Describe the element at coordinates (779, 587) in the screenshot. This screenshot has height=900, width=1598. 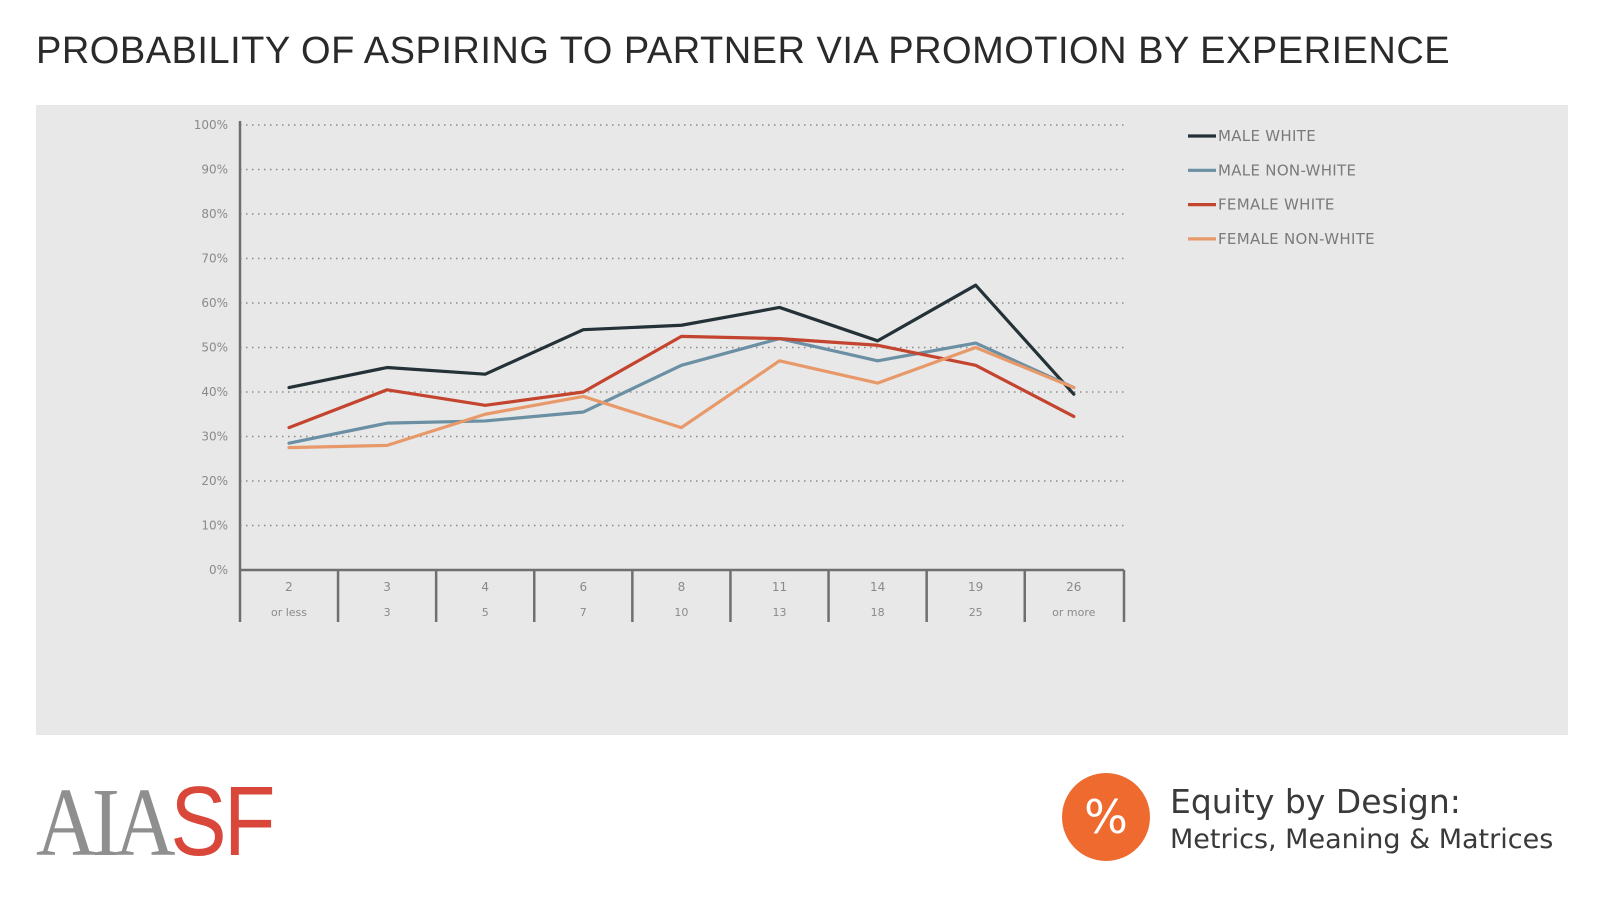
I see `x-tick-label: 11` at that location.